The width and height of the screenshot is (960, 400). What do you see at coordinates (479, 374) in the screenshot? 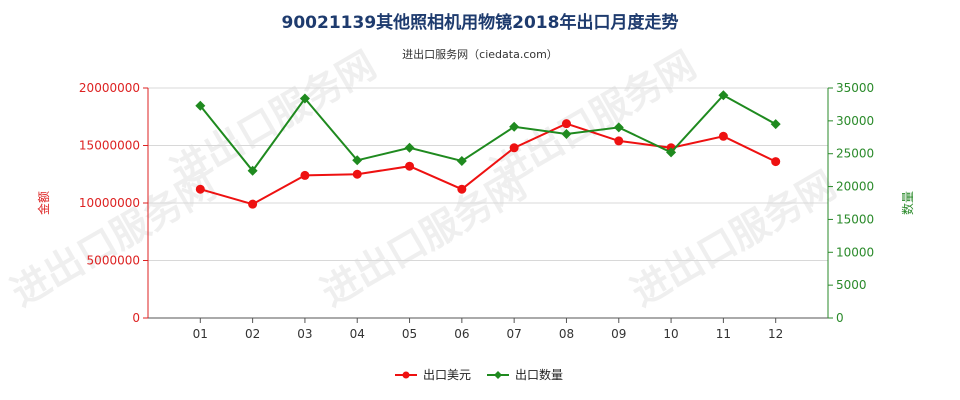
I see `legend: 出口美元 出口数量` at bounding box center [479, 374].